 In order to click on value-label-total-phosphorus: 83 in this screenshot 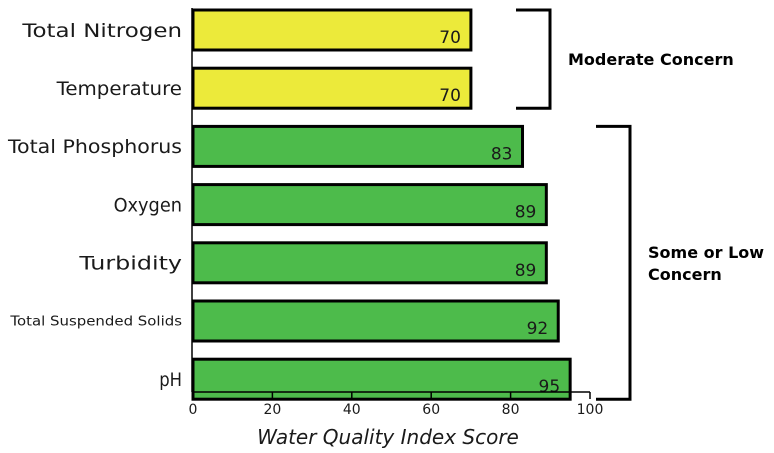, I will do `click(502, 154)`.